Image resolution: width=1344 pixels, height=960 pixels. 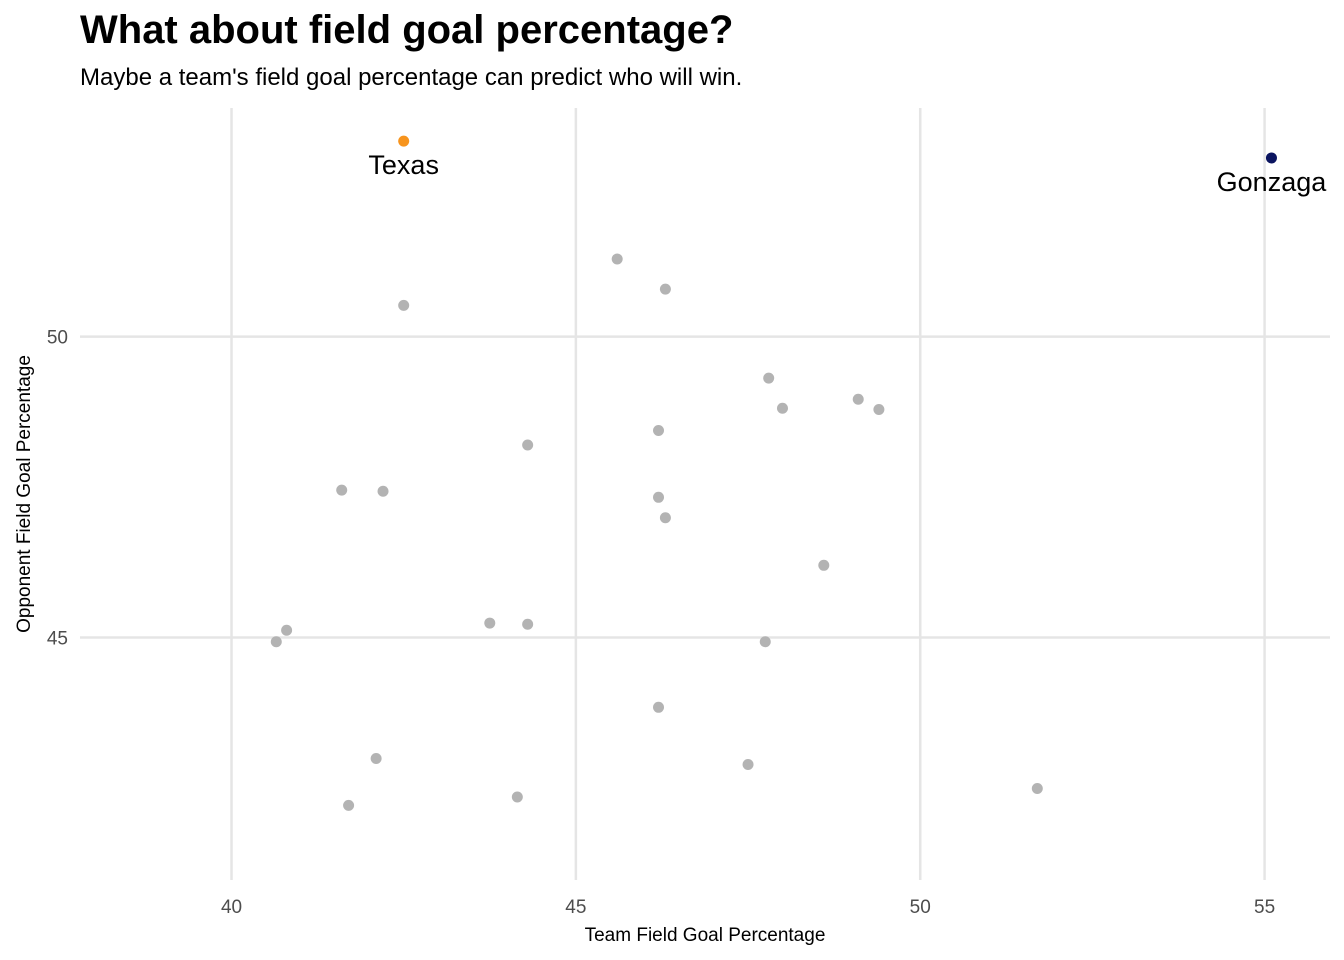 What do you see at coordinates (404, 141) in the screenshot?
I see `data-point-texas` at bounding box center [404, 141].